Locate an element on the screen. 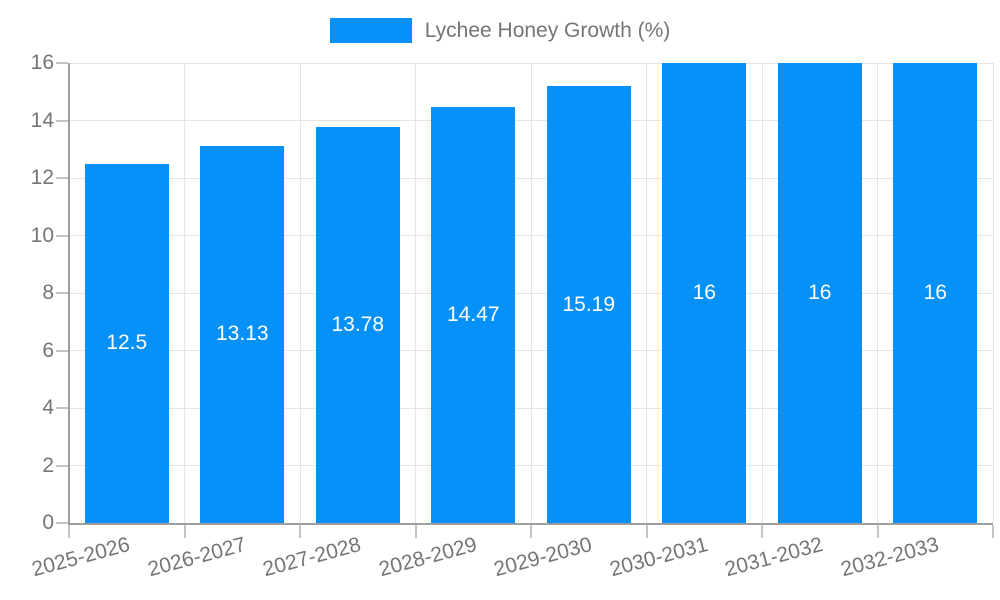 This screenshot has height=600, width=1000. bar: 15.19 is located at coordinates (588, 304).